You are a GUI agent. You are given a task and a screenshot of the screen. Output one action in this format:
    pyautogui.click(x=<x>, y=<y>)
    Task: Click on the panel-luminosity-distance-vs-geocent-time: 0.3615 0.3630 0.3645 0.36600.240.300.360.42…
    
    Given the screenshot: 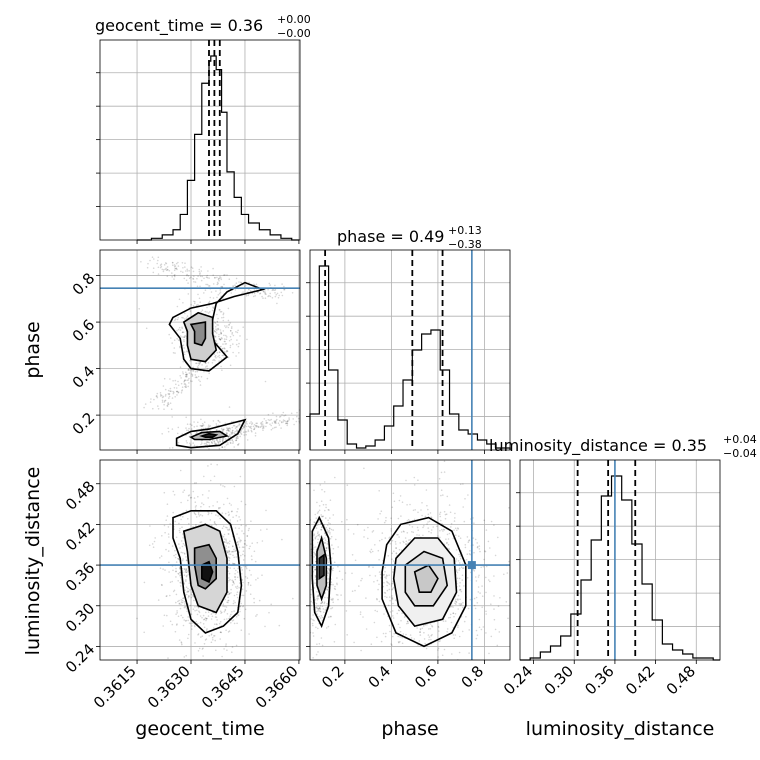 What is the action you would take?
    pyautogui.click(x=182, y=585)
    